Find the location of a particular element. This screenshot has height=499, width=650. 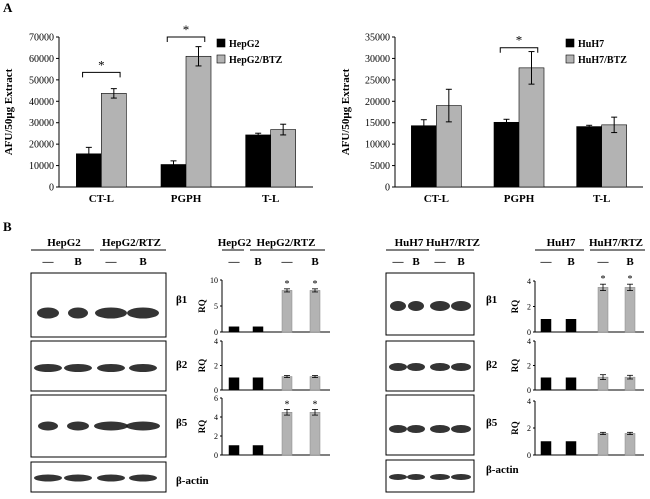

y-axis-label: AFU/50μg Extract is located at coordinates (9, 111).